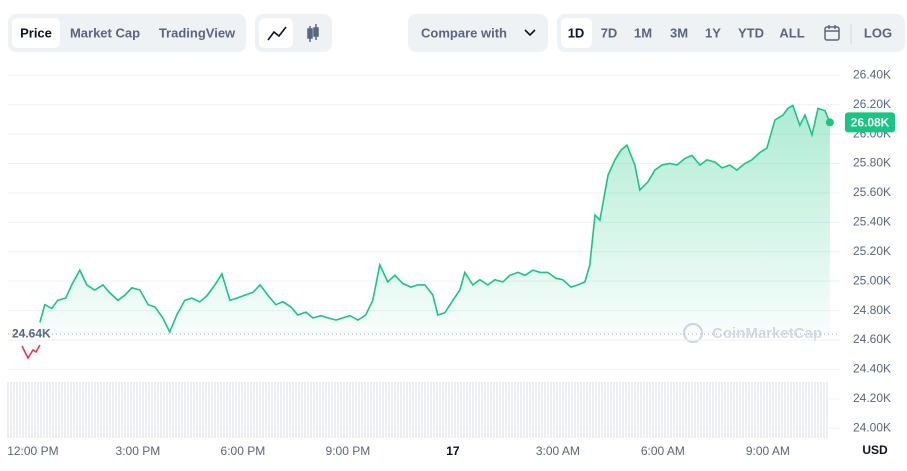 This screenshot has width=907, height=471. What do you see at coordinates (32, 451) in the screenshot?
I see `x-tick-label: 12:00 PM` at bounding box center [32, 451].